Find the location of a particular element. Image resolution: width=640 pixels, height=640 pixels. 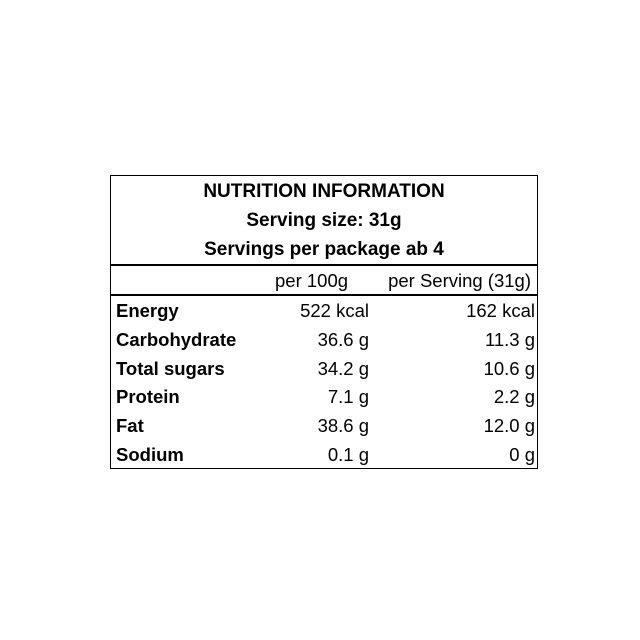

per-serving-value: 0 g is located at coordinates (522, 454).